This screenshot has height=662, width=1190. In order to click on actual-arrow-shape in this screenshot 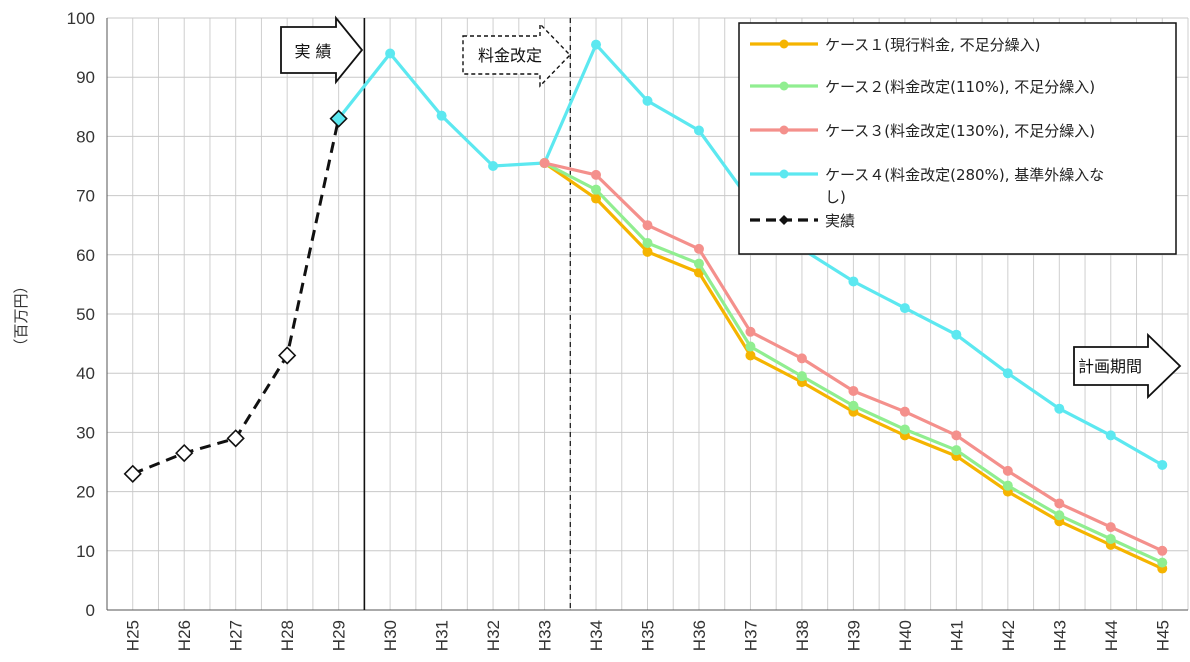, I will do `click(322, 50)`.